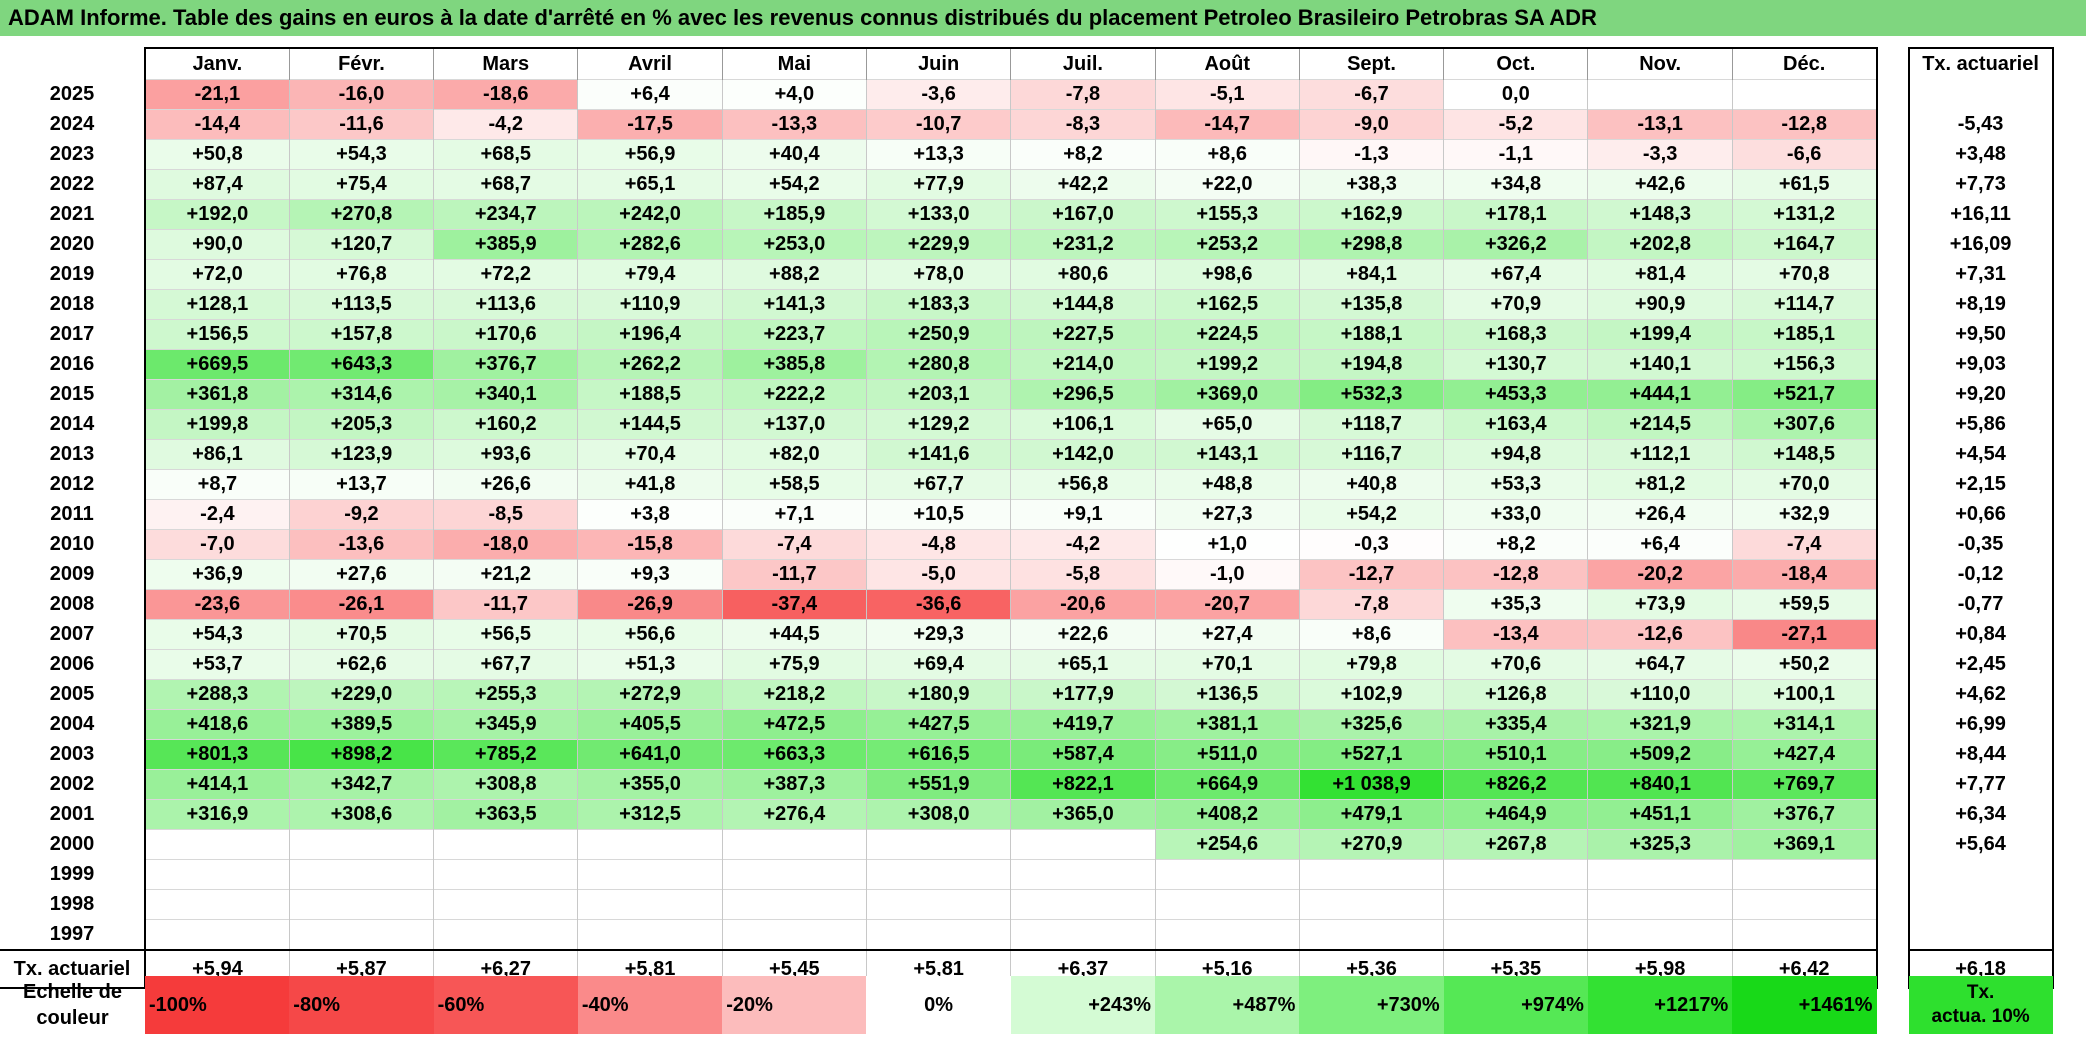 The image size is (2086, 1037). What do you see at coordinates (1371, 274) in the screenshot?
I see `gain-cell: +84,1` at bounding box center [1371, 274].